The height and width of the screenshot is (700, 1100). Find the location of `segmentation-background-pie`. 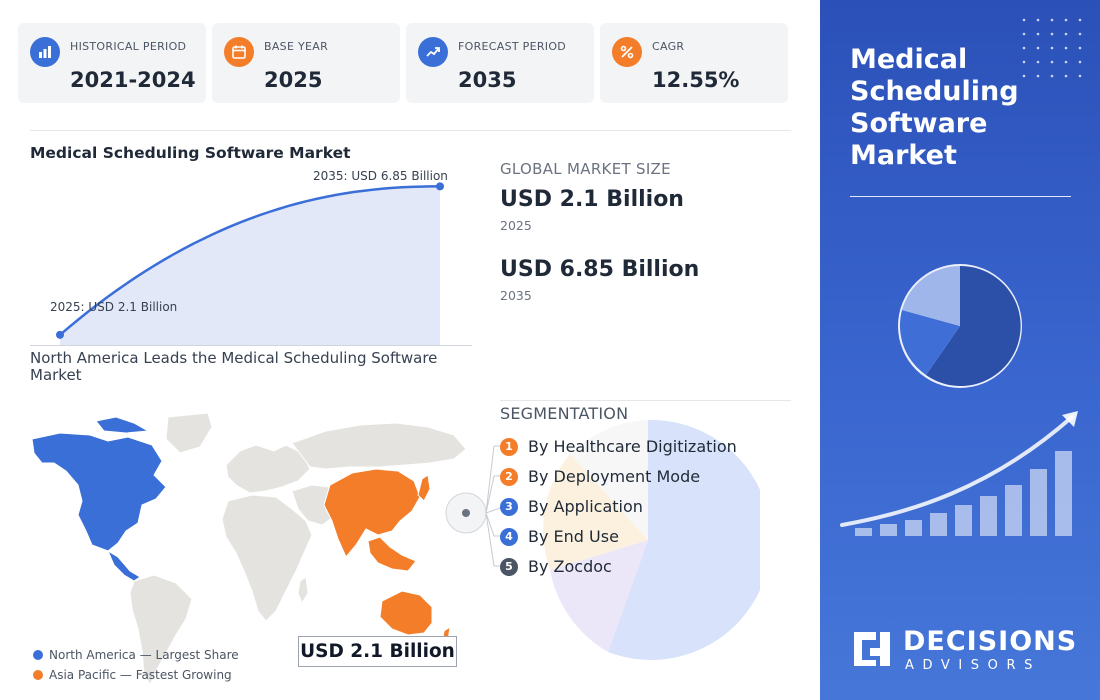

segmentation-background-pie is located at coordinates (651, 540).